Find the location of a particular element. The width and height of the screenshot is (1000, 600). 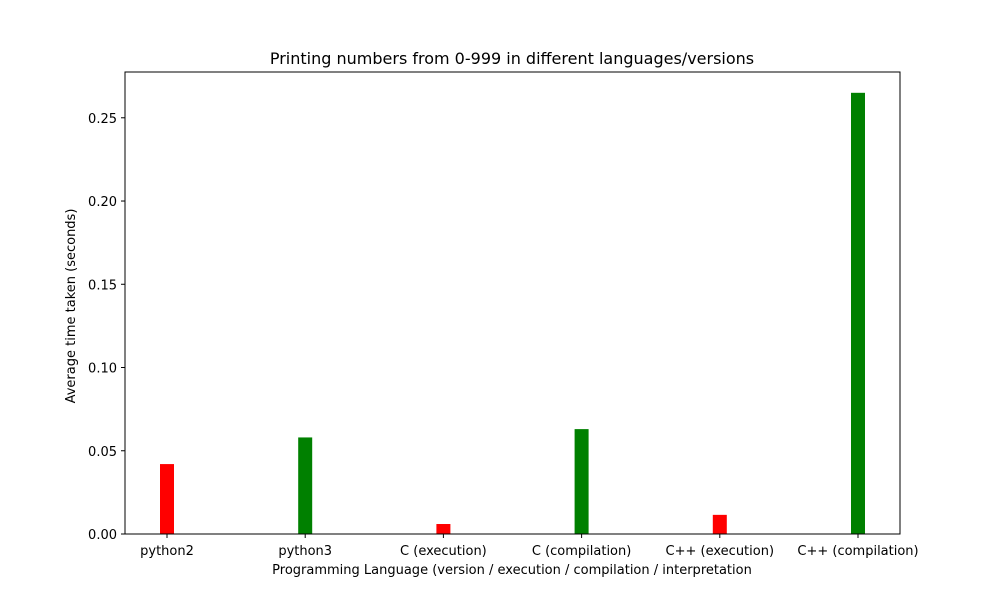

y-axis-label: Average time taken (seconds) is located at coordinates (71, 306).